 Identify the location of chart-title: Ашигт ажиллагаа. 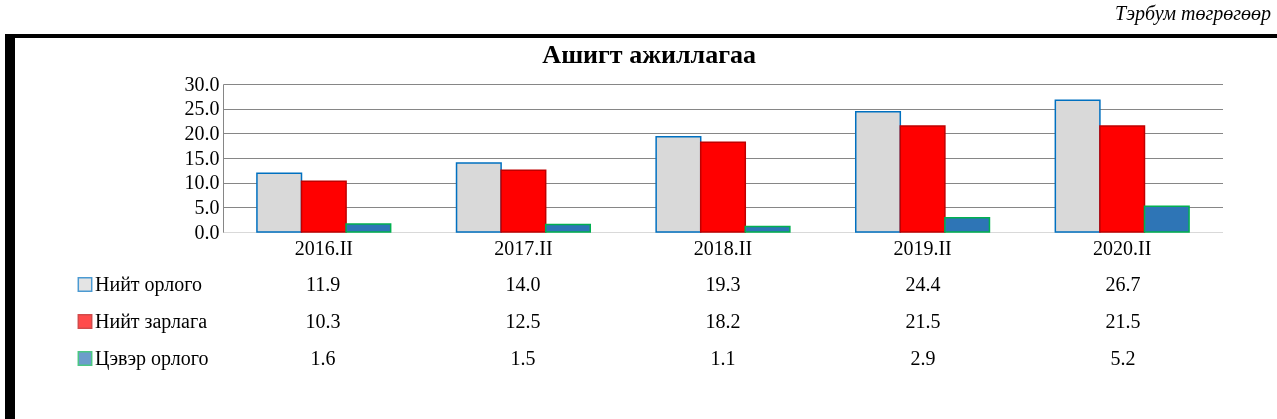
(649, 54).